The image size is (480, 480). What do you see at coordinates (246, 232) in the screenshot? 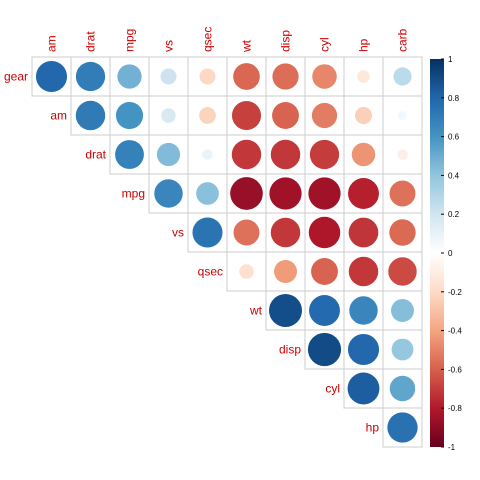
I see `correlation-circle-vs-wt` at bounding box center [246, 232].